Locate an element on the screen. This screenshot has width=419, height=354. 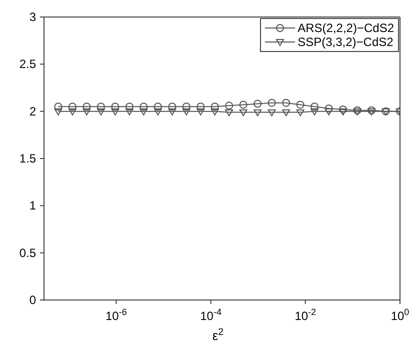
legend-label: ARS(2,2,2)−CdS2 is located at coordinates (346, 28).